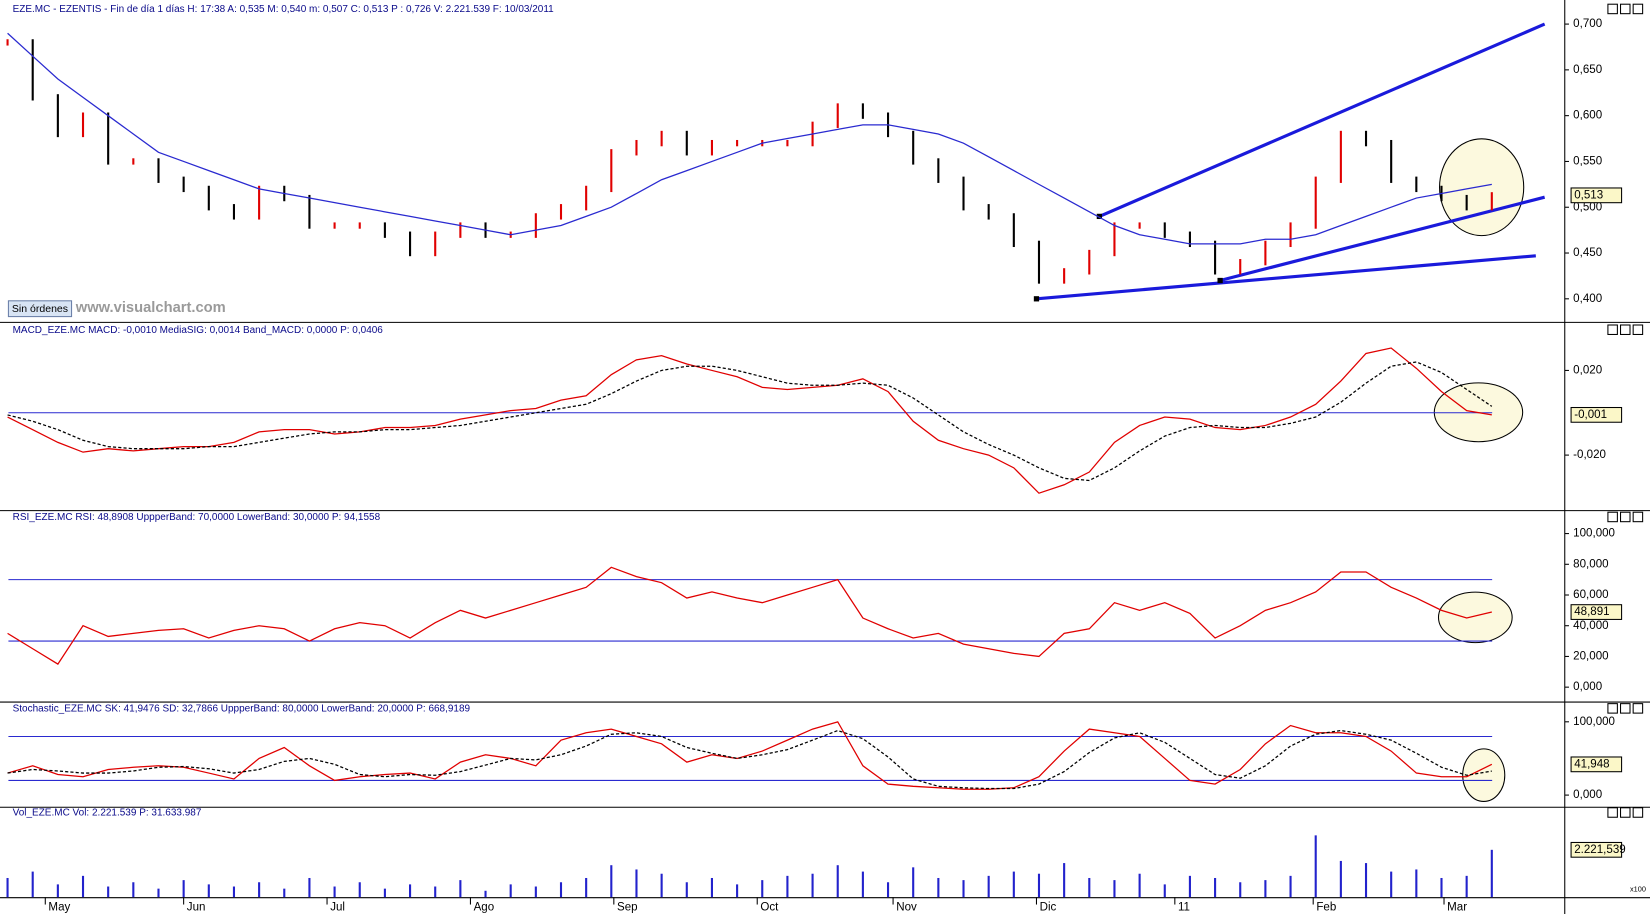  I want to click on x-tick-label: Oct, so click(769, 908).